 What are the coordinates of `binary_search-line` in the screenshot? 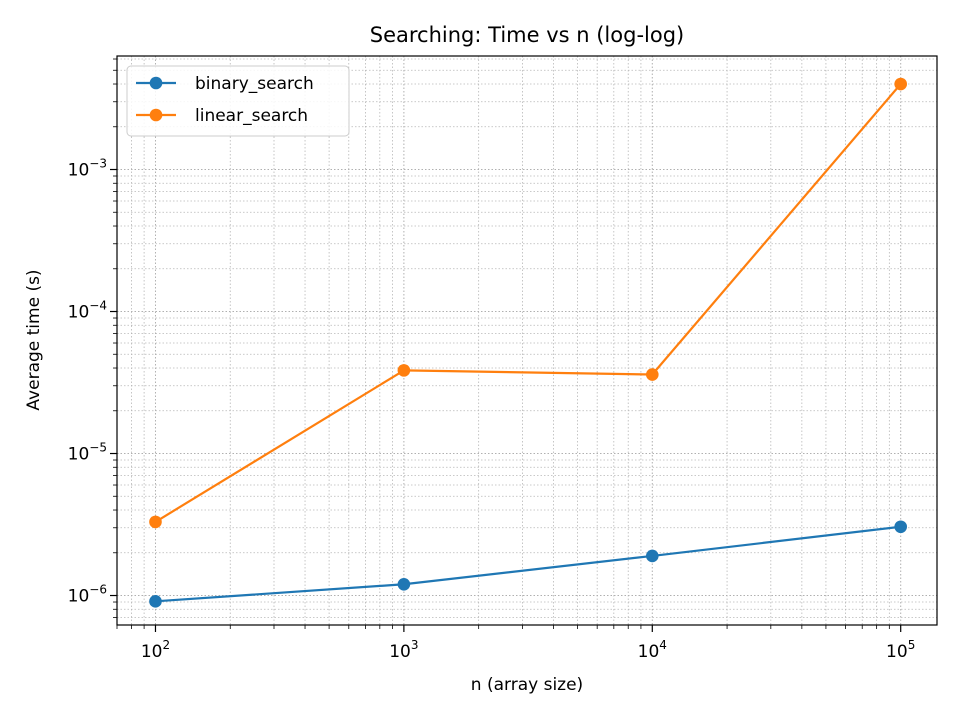 It's located at (528, 564).